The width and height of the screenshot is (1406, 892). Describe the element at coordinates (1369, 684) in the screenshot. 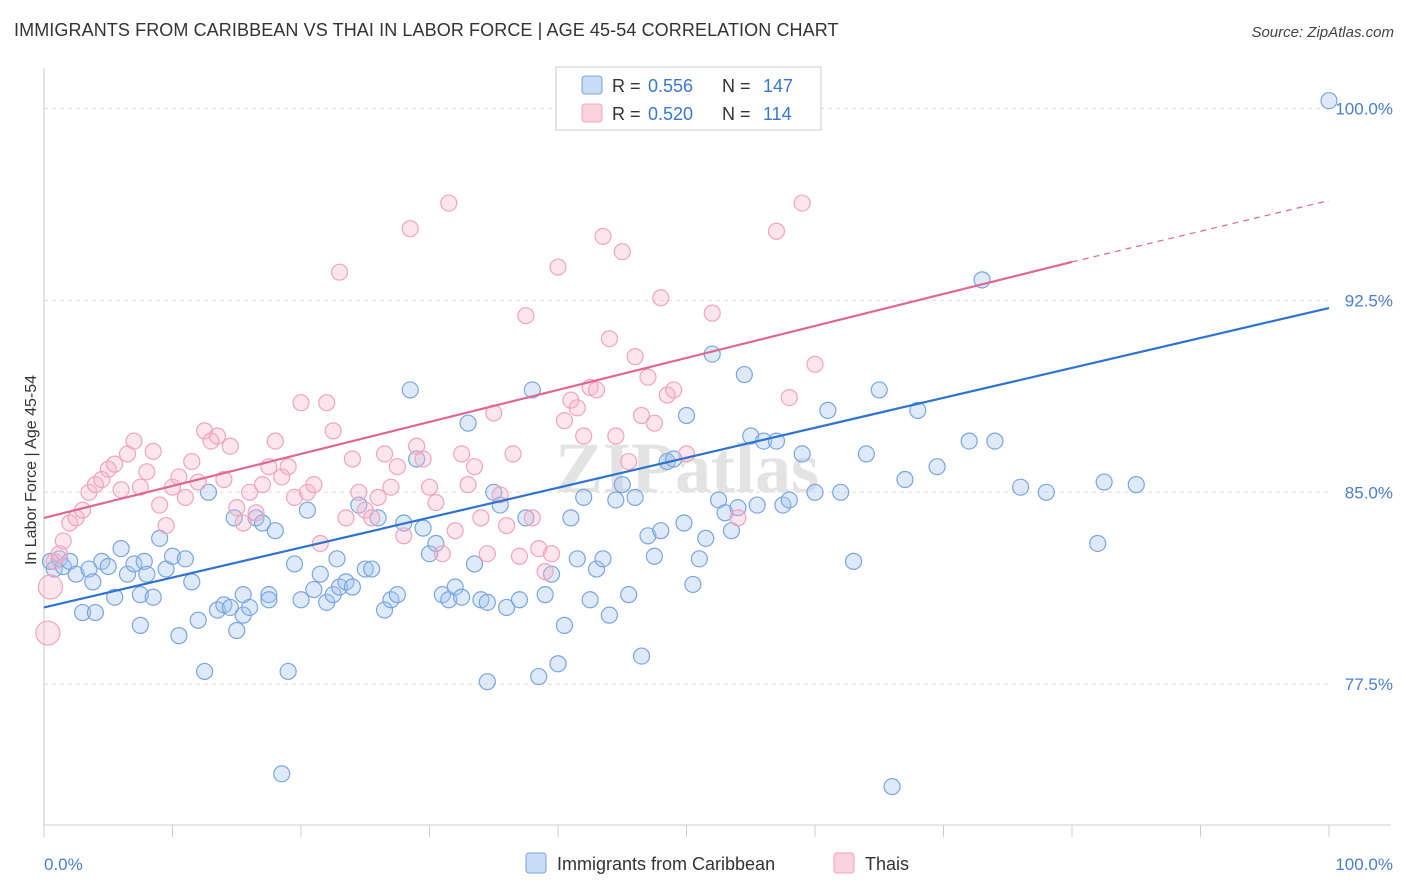

I see `y-tick-label-0: 77.5%` at that location.